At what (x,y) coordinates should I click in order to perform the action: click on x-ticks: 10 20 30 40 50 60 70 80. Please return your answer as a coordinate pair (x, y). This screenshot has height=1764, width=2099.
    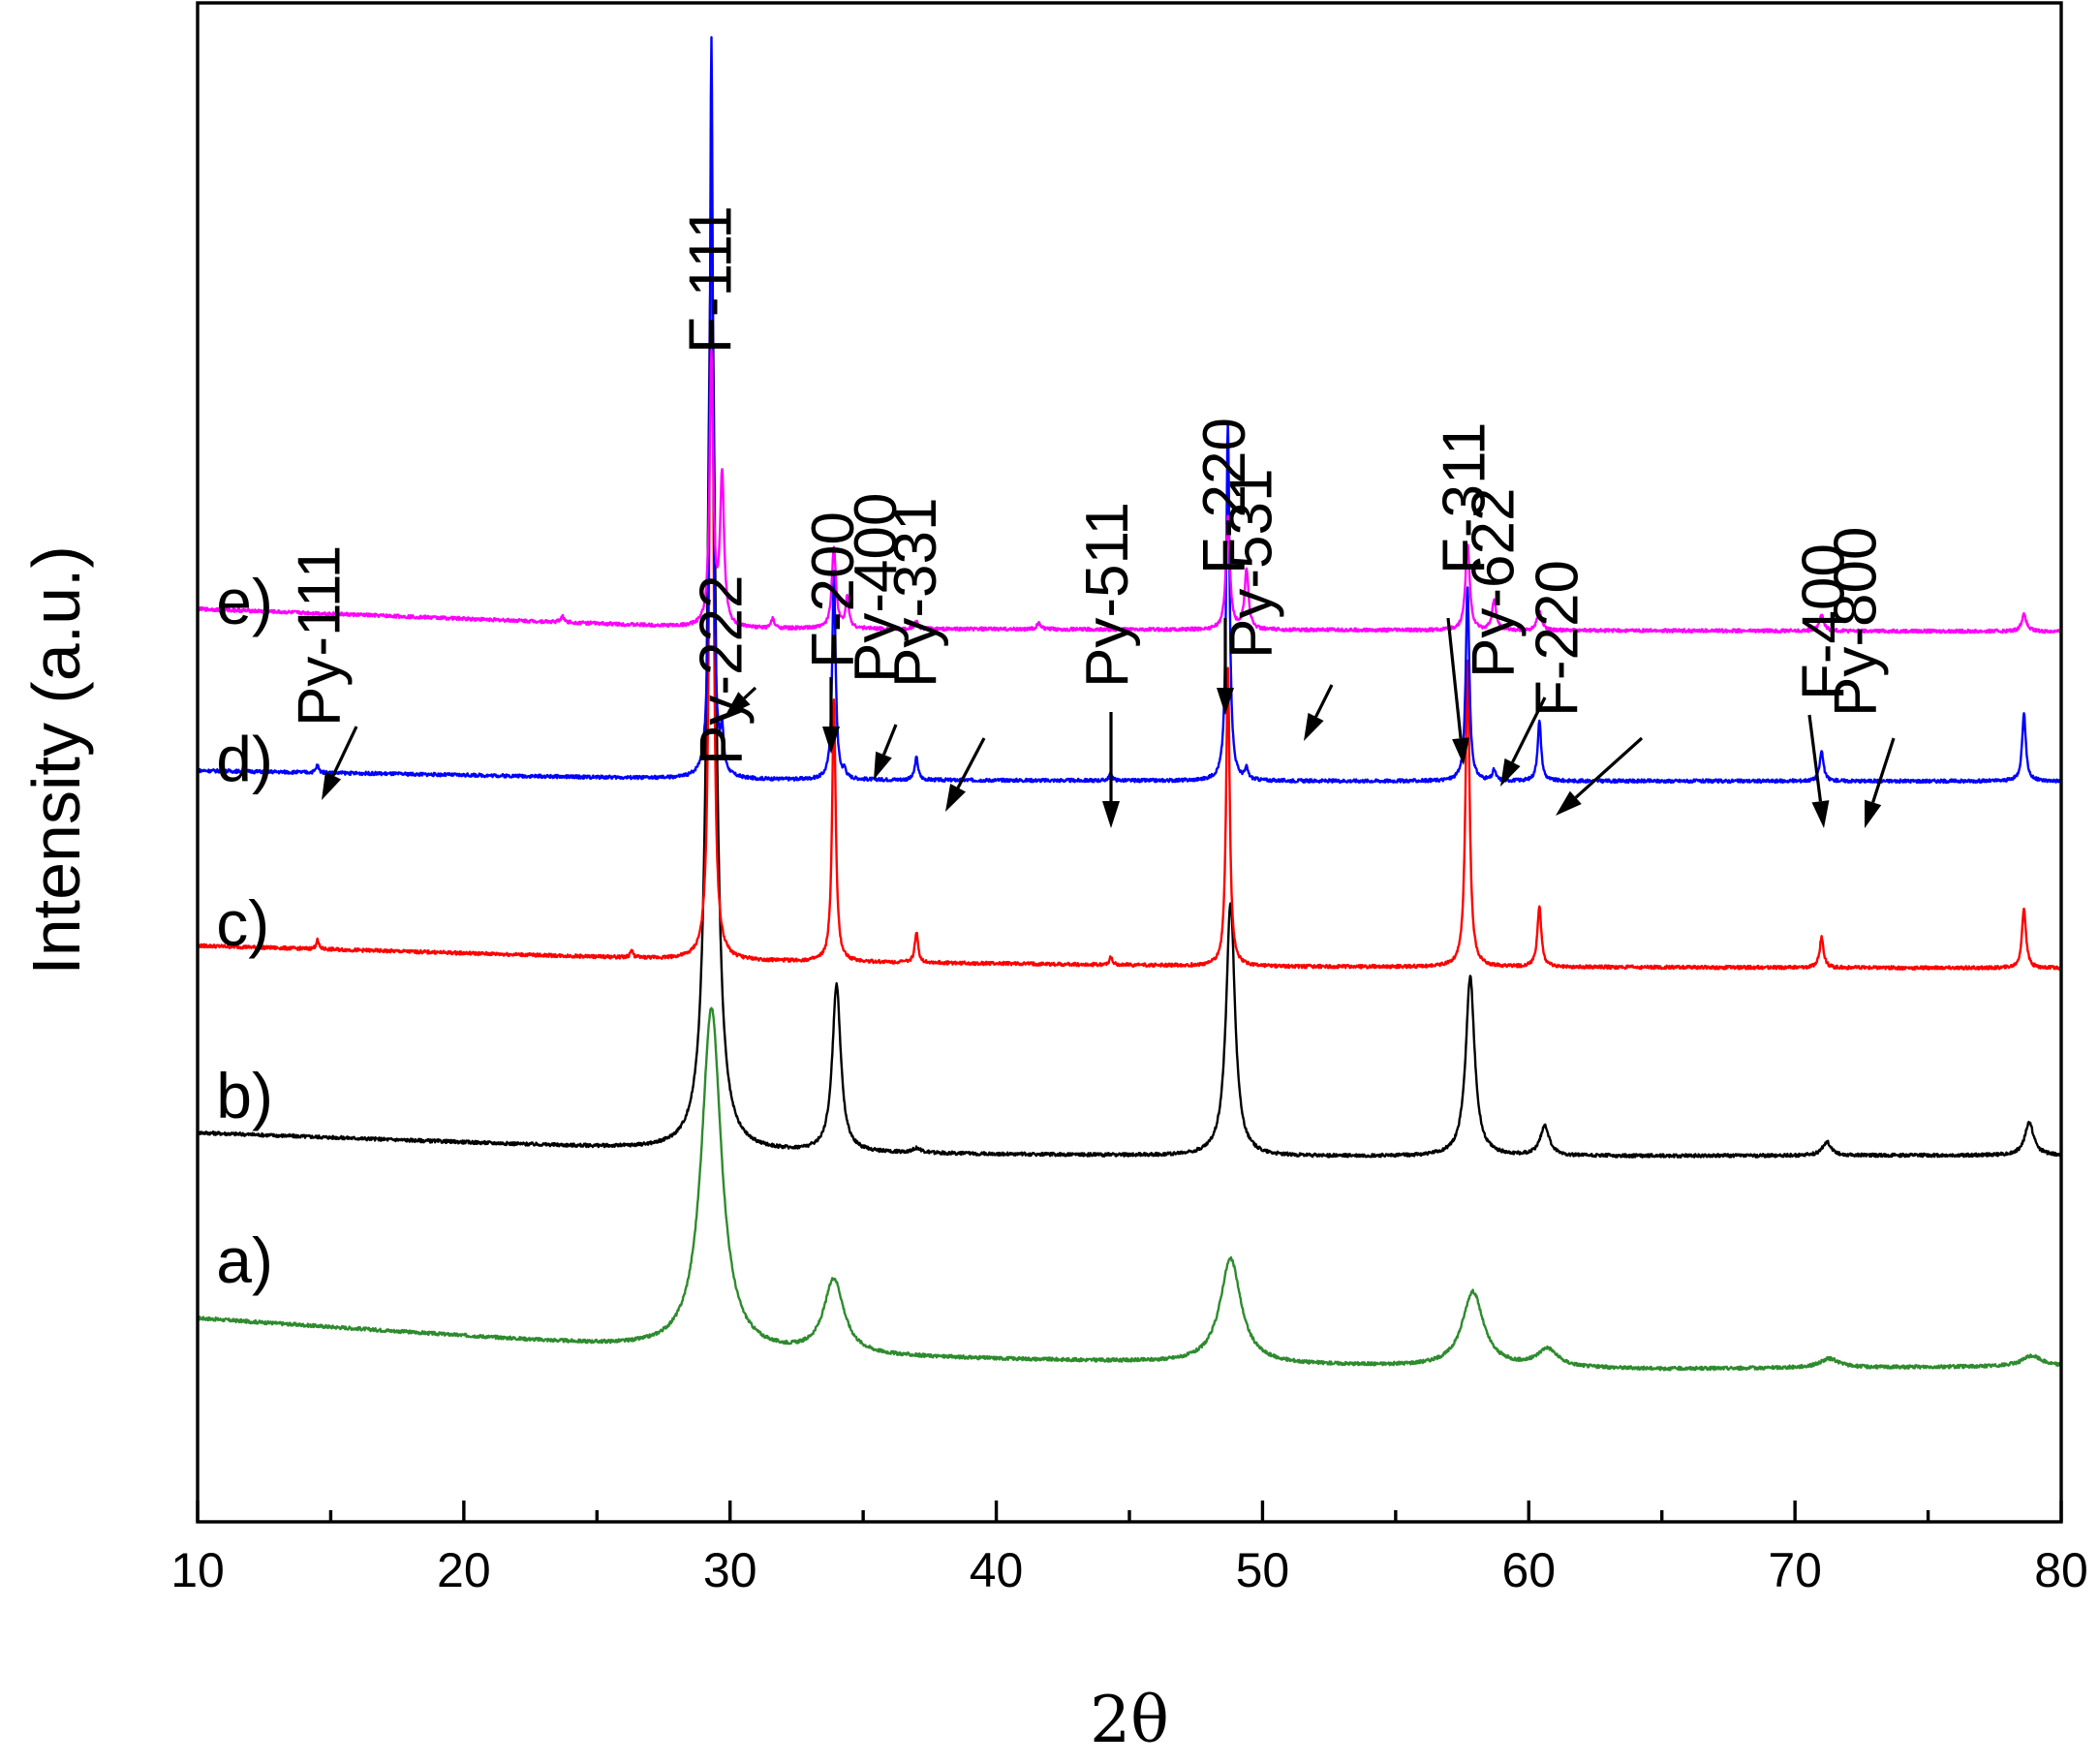
    Looking at the image, I should click on (1129, 1549).